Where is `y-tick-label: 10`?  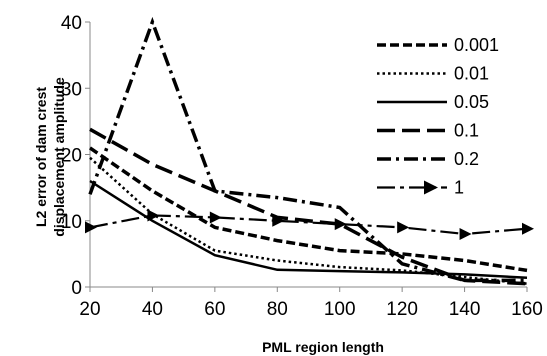
y-tick-label: 10 is located at coordinates (71, 222).